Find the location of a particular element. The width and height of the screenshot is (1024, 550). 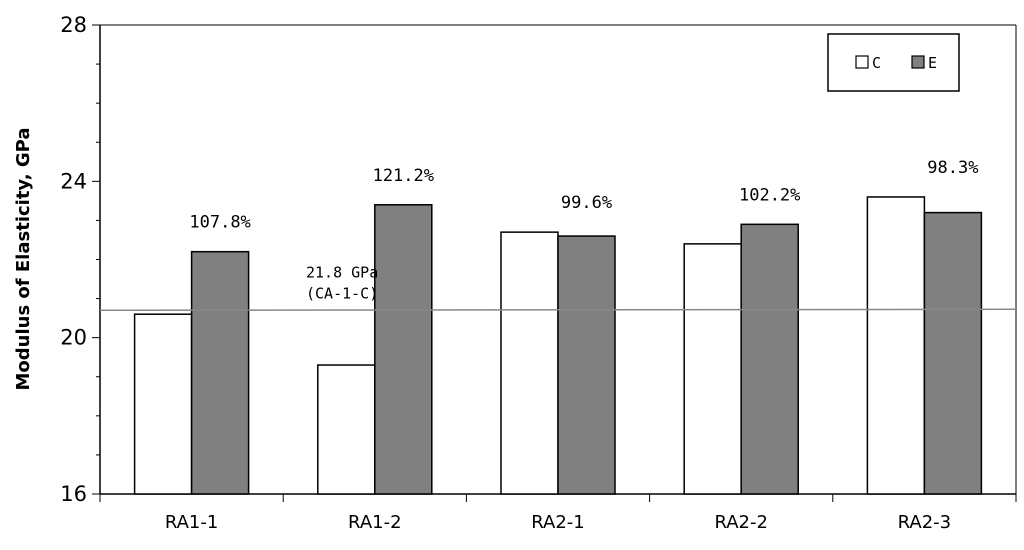

x-tick-label: RA1-1 is located at coordinates (192, 522).